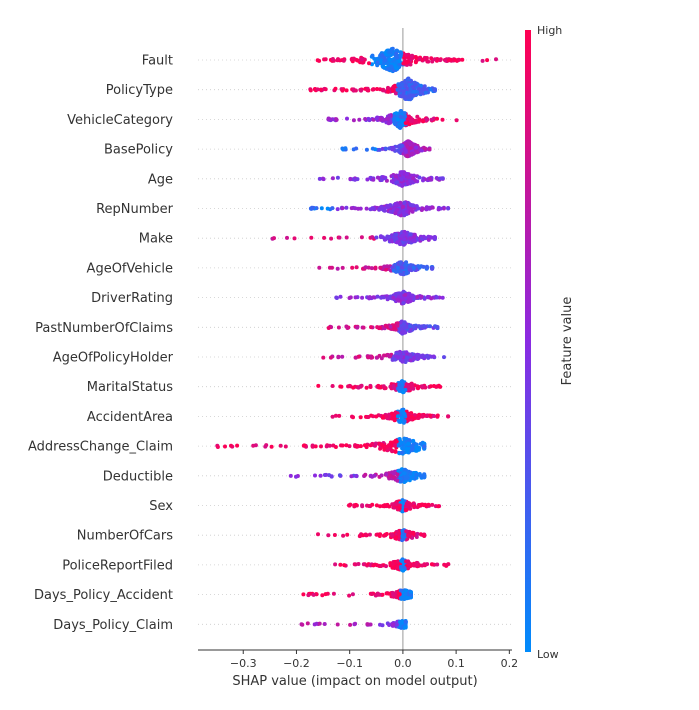  Describe the element at coordinates (138, 476) in the screenshot. I see `feature-label: Deductible` at that location.